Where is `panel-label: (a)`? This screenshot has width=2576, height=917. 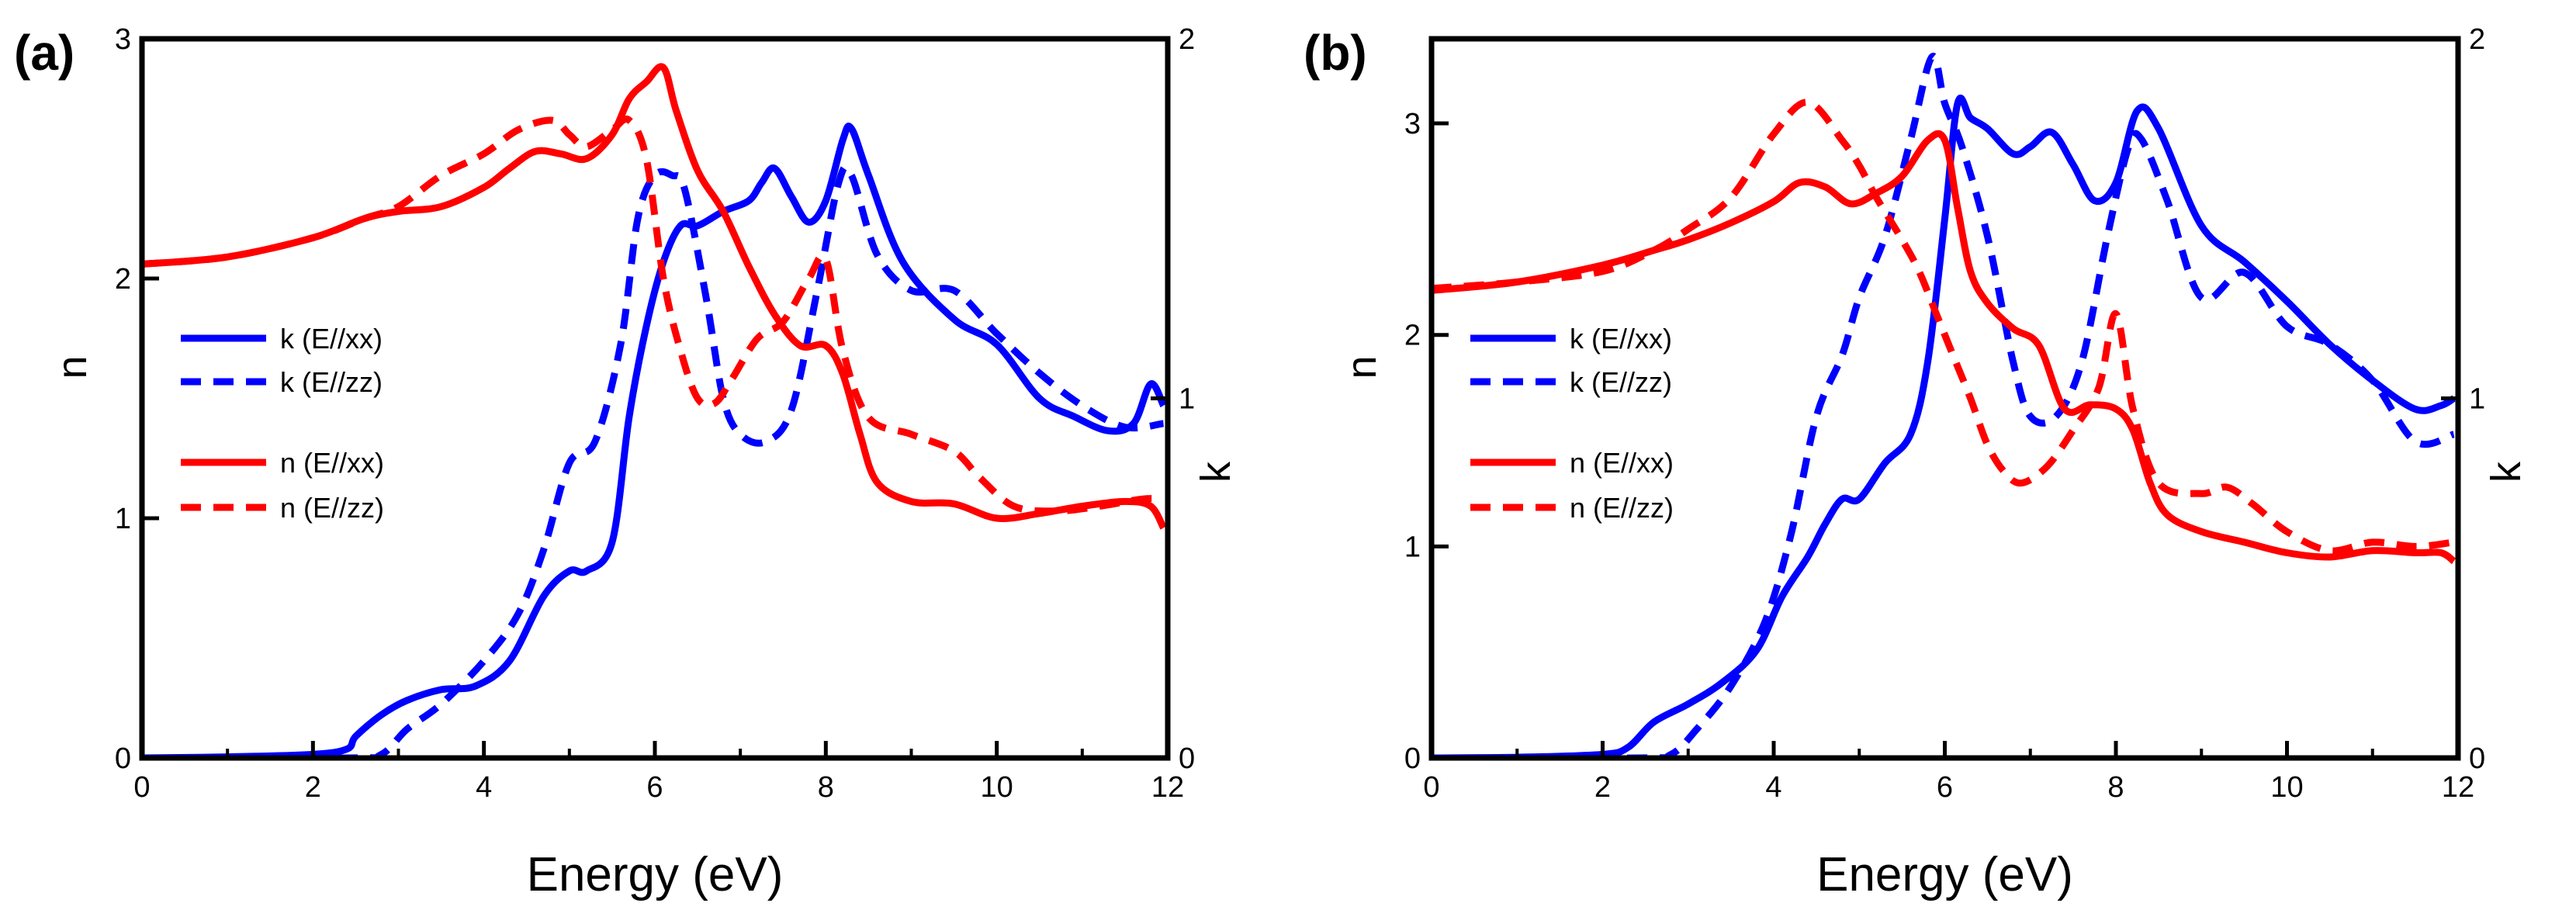
panel-label: (a) is located at coordinates (44, 53).